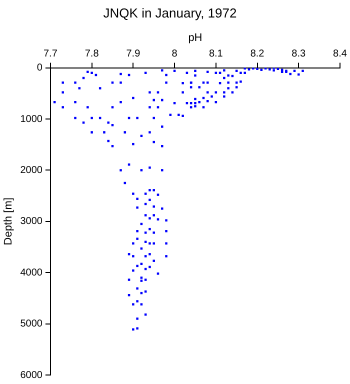 This screenshot has width=350, height=384. What do you see at coordinates (31, 272) in the screenshot?
I see `y-tick-label: 4000` at bounding box center [31, 272].